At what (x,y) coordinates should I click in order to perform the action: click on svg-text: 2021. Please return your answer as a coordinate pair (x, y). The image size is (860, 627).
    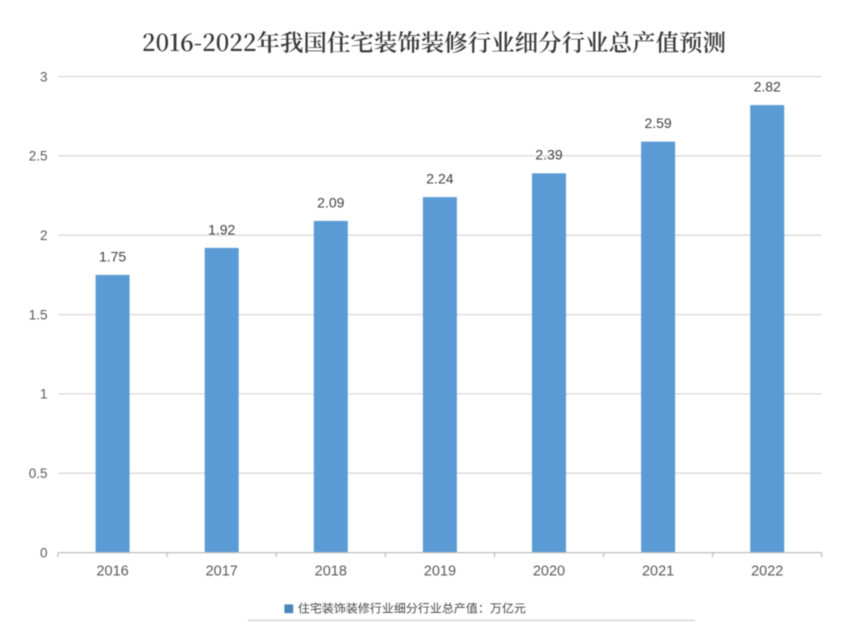
    Looking at the image, I should click on (658, 571).